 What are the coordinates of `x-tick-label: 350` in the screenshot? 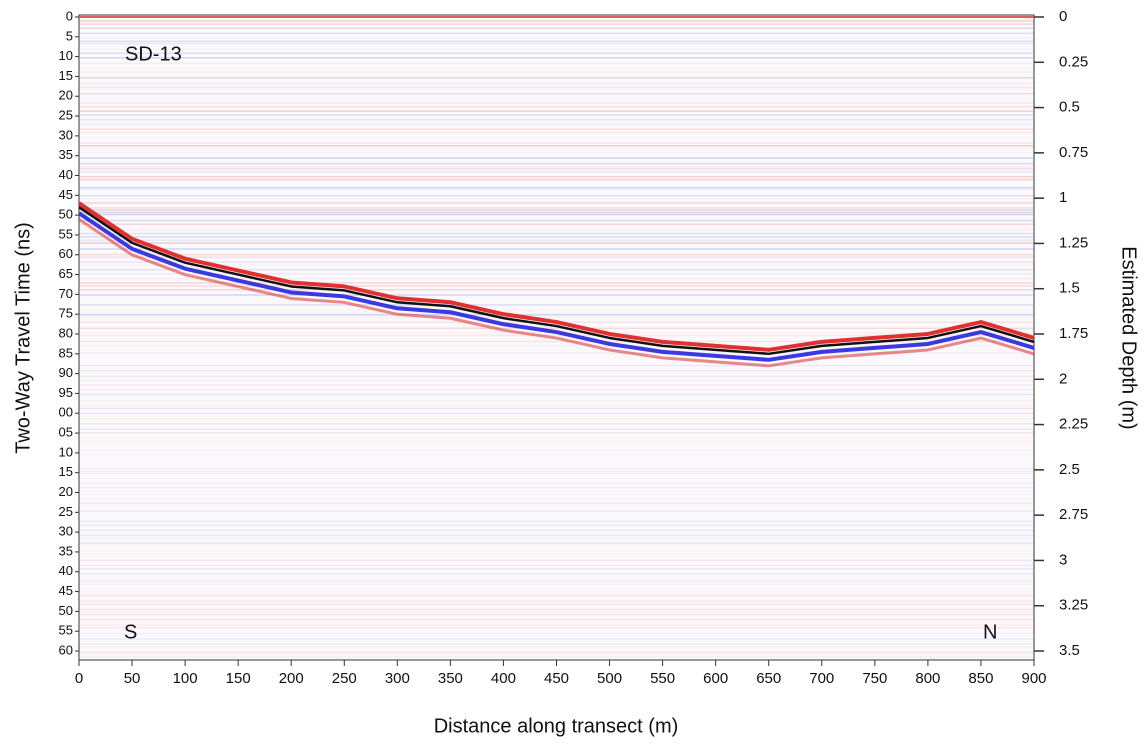 It's located at (450, 678).